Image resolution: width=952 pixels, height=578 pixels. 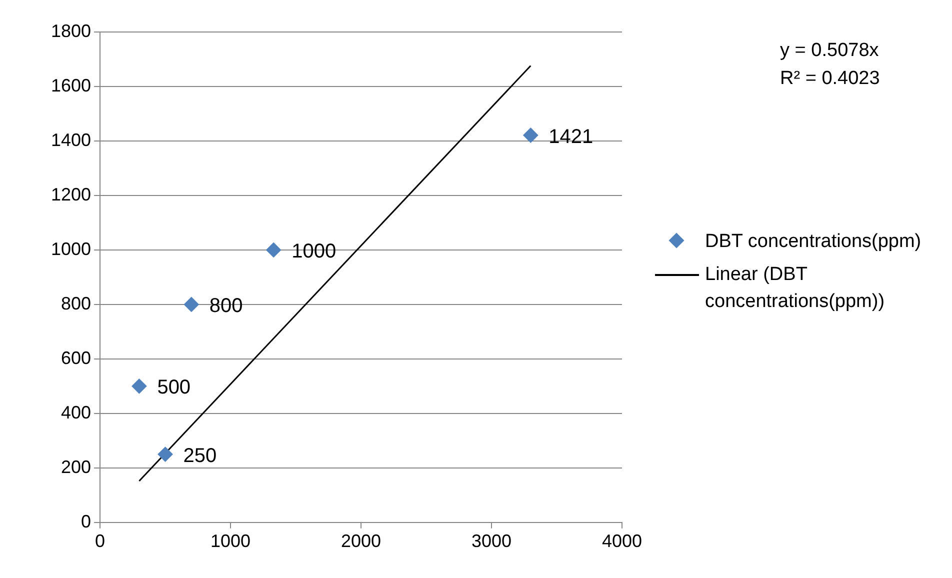 What do you see at coordinates (76, 466) in the screenshot?
I see `y-tick-label: 200` at bounding box center [76, 466].